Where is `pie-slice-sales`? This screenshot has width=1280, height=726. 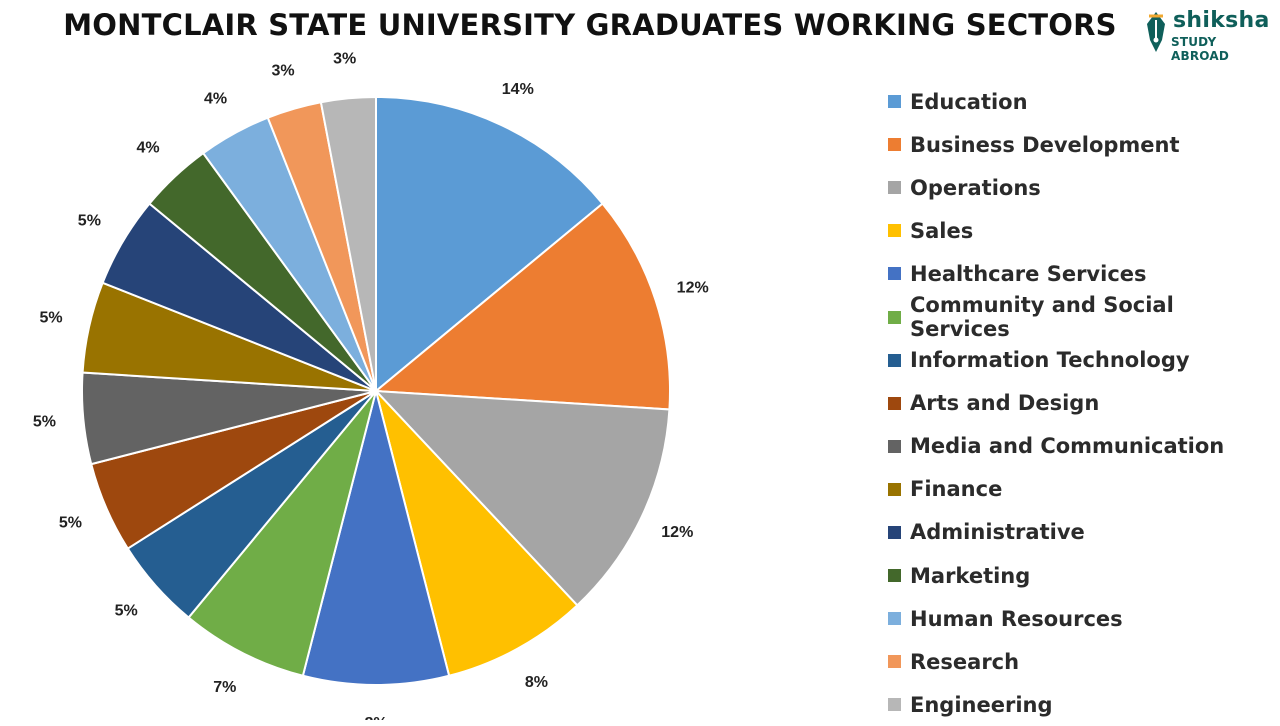 pie-slice-sales is located at coordinates (477, 533).